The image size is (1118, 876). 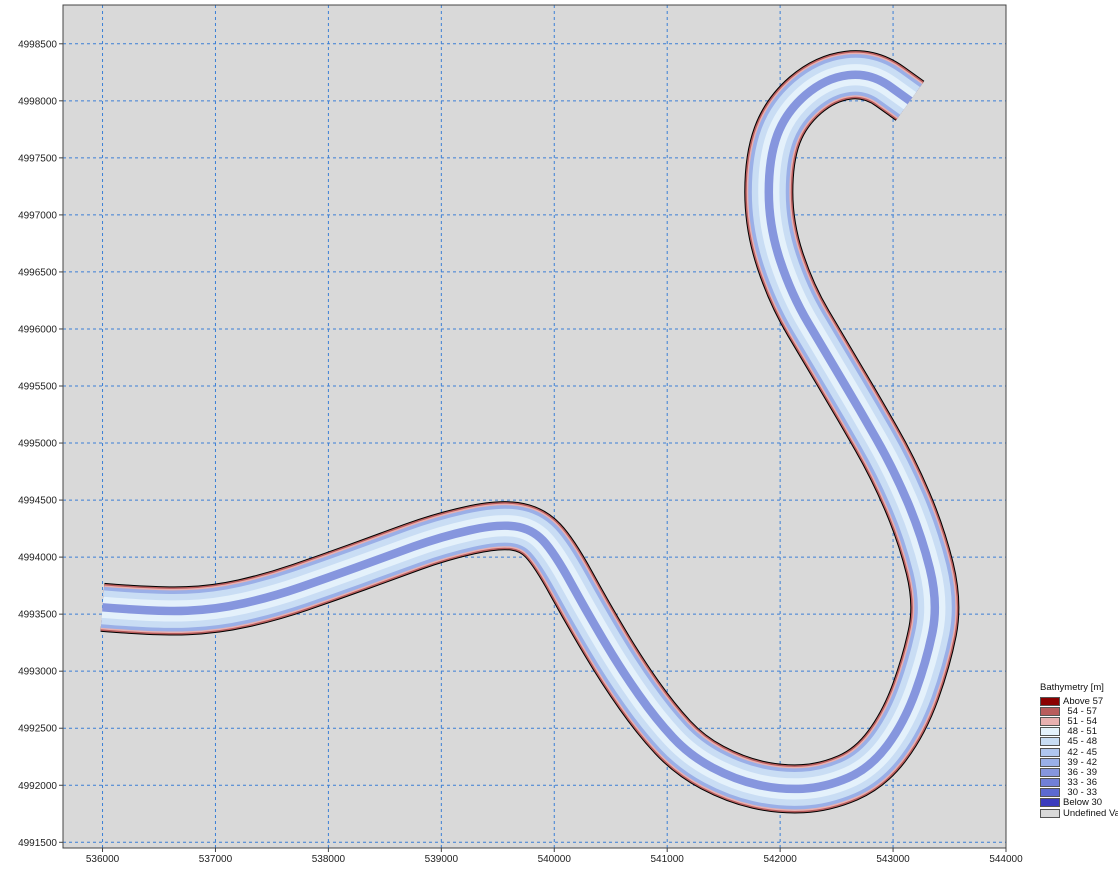 I want to click on legend-item: 33 - 36, so click(x=1079, y=783).